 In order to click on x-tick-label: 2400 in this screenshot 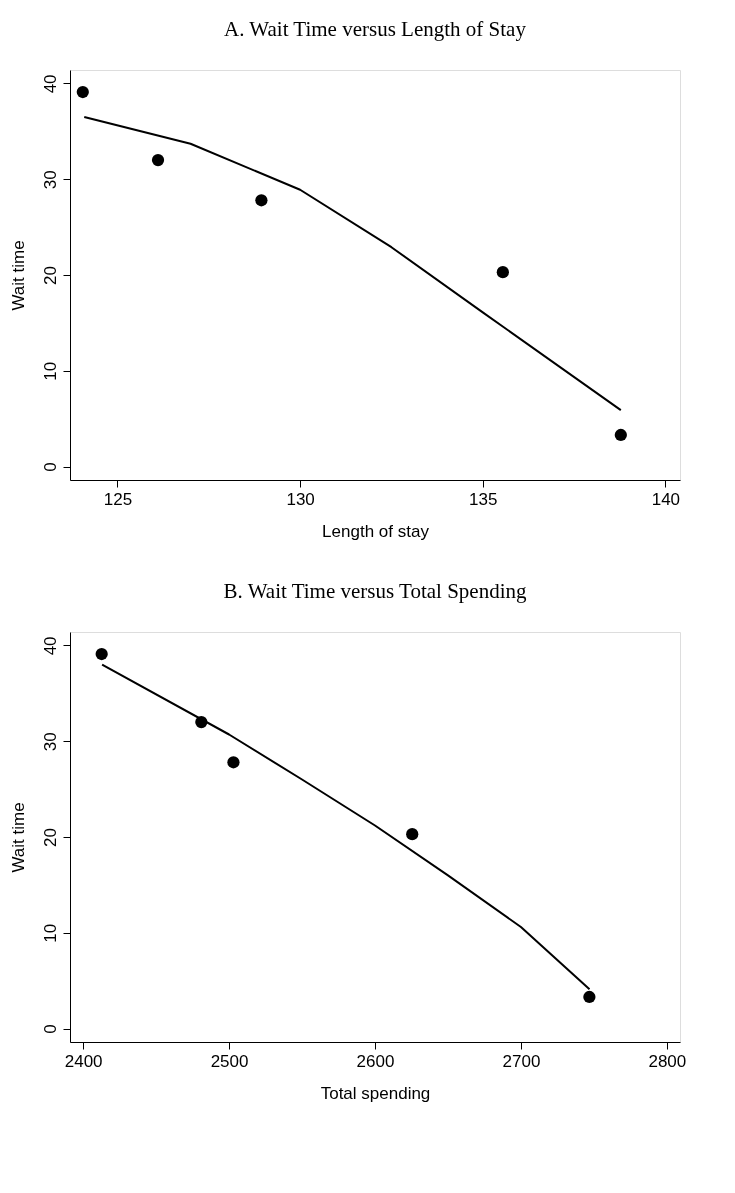, I will do `click(83, 1061)`.